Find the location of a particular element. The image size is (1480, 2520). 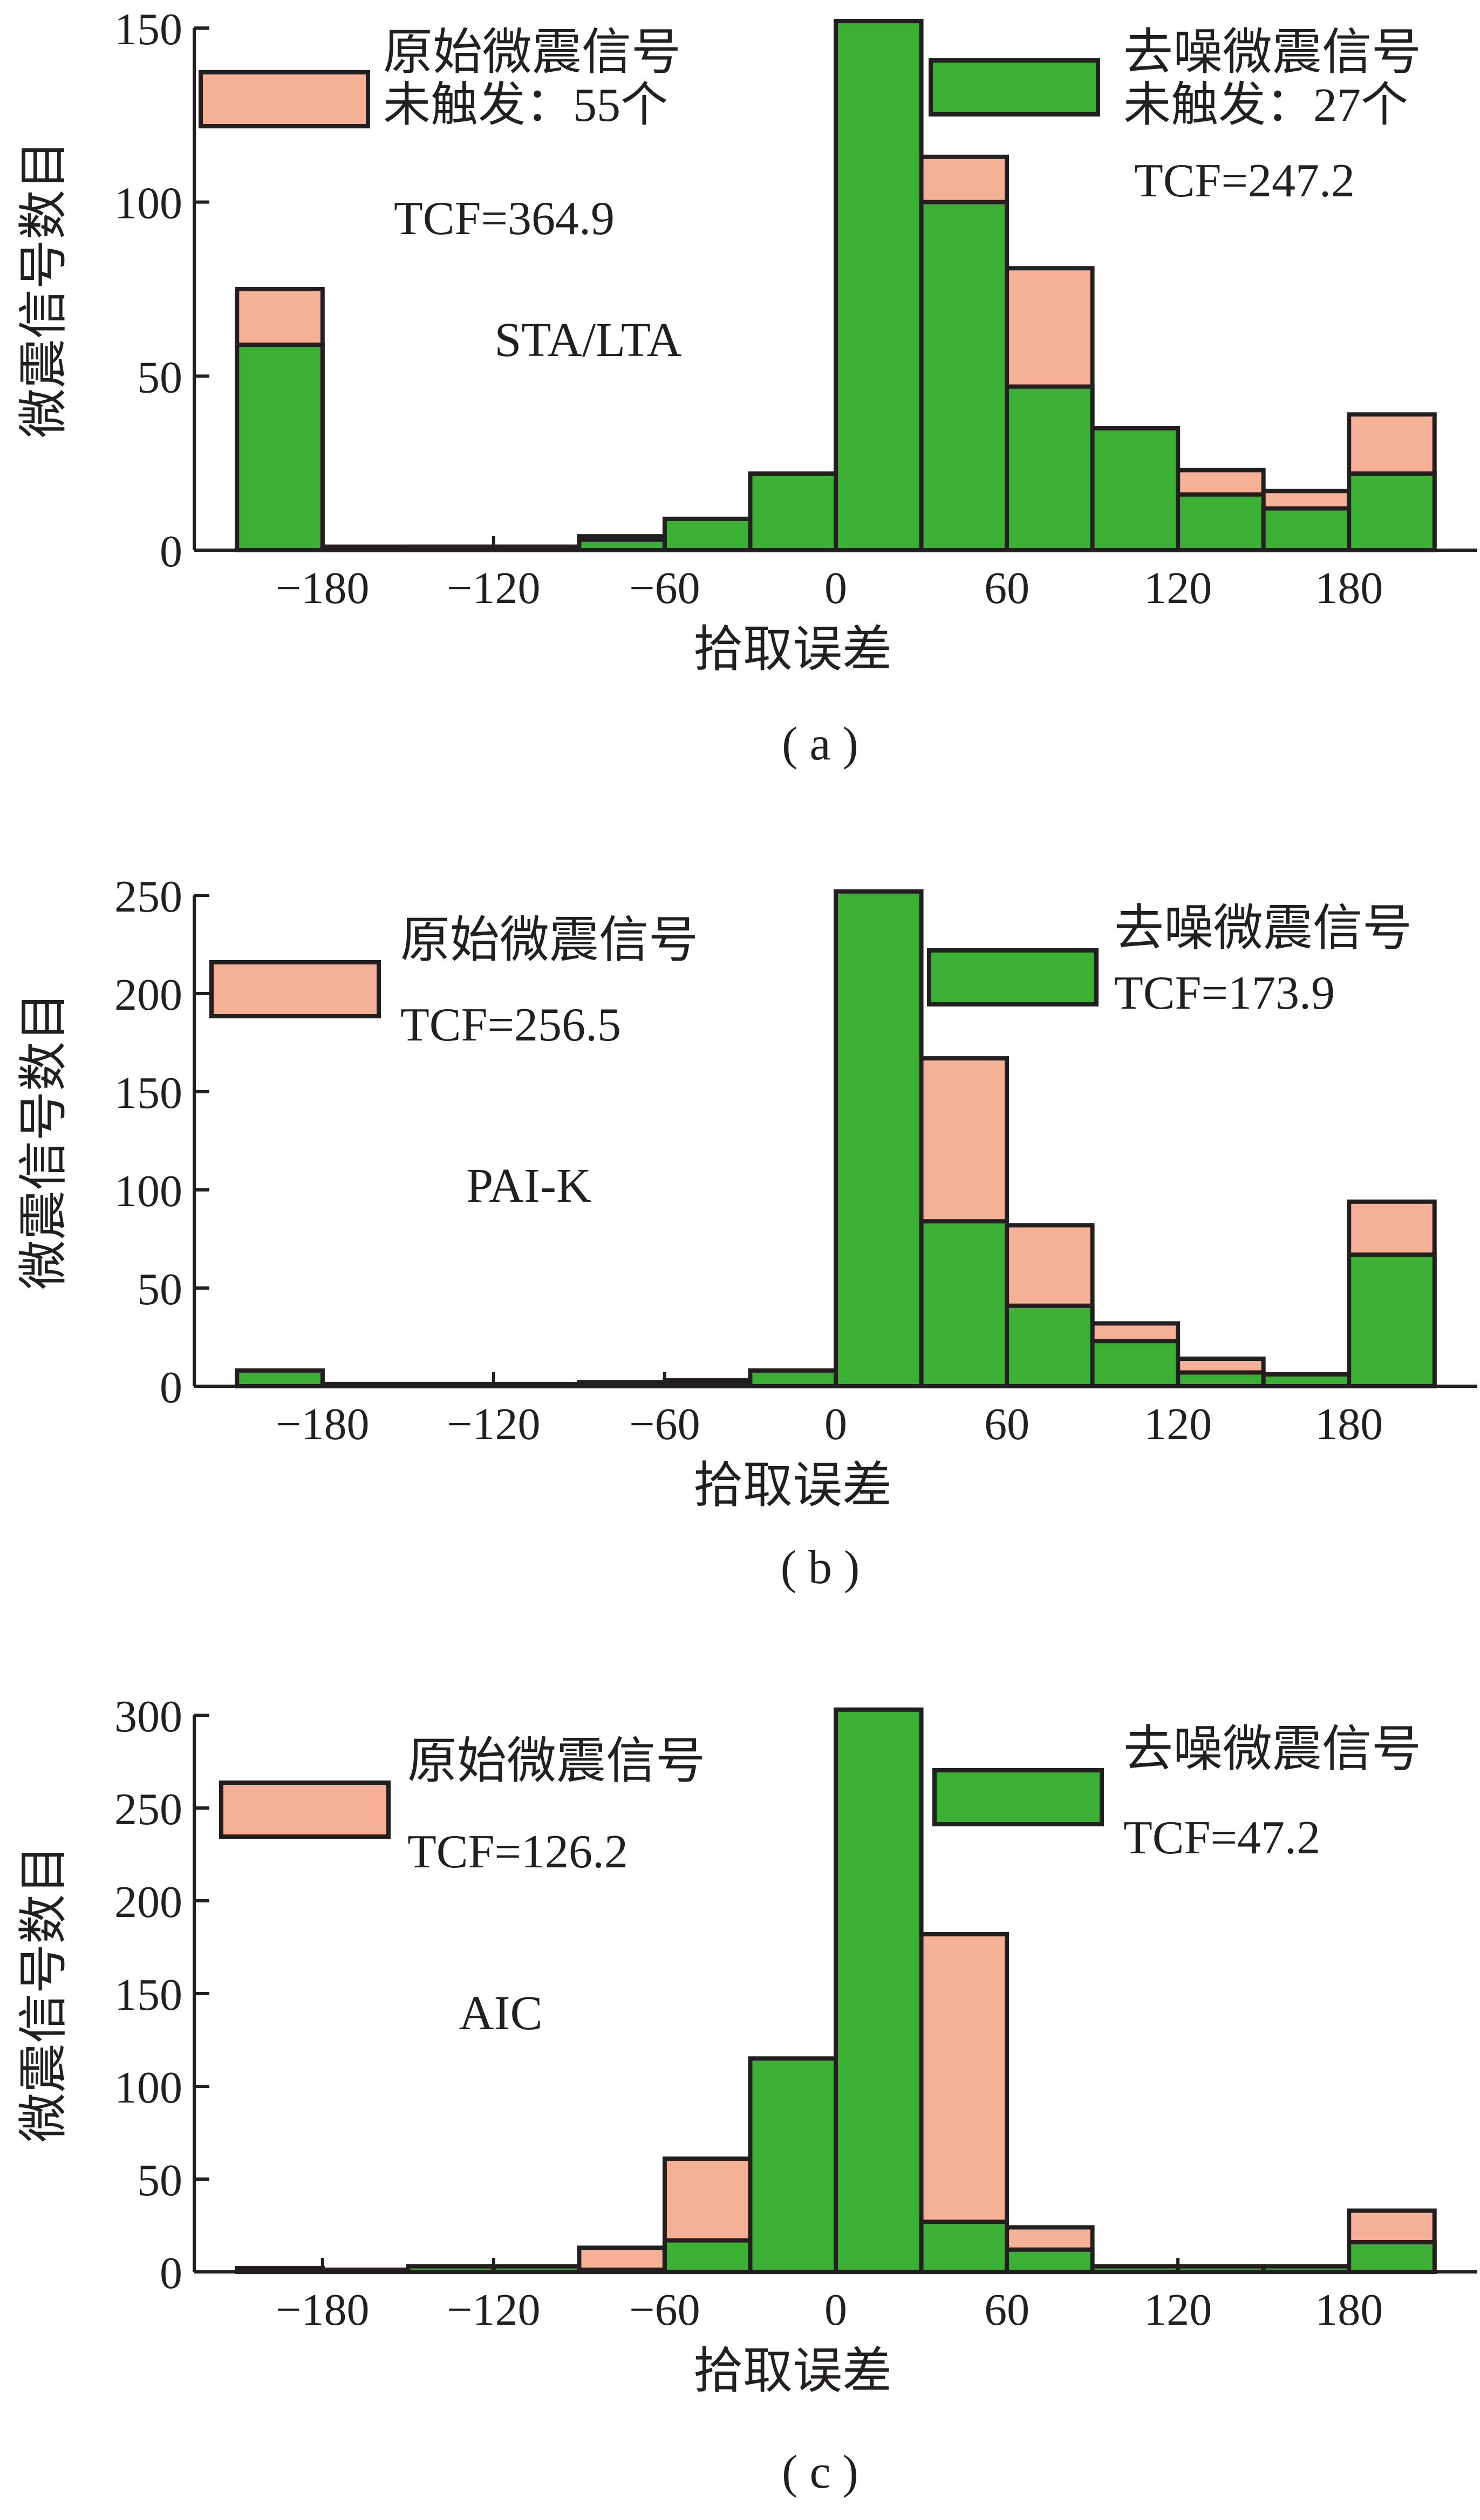

legend-note: TCF=126.2 is located at coordinates (517, 1852).